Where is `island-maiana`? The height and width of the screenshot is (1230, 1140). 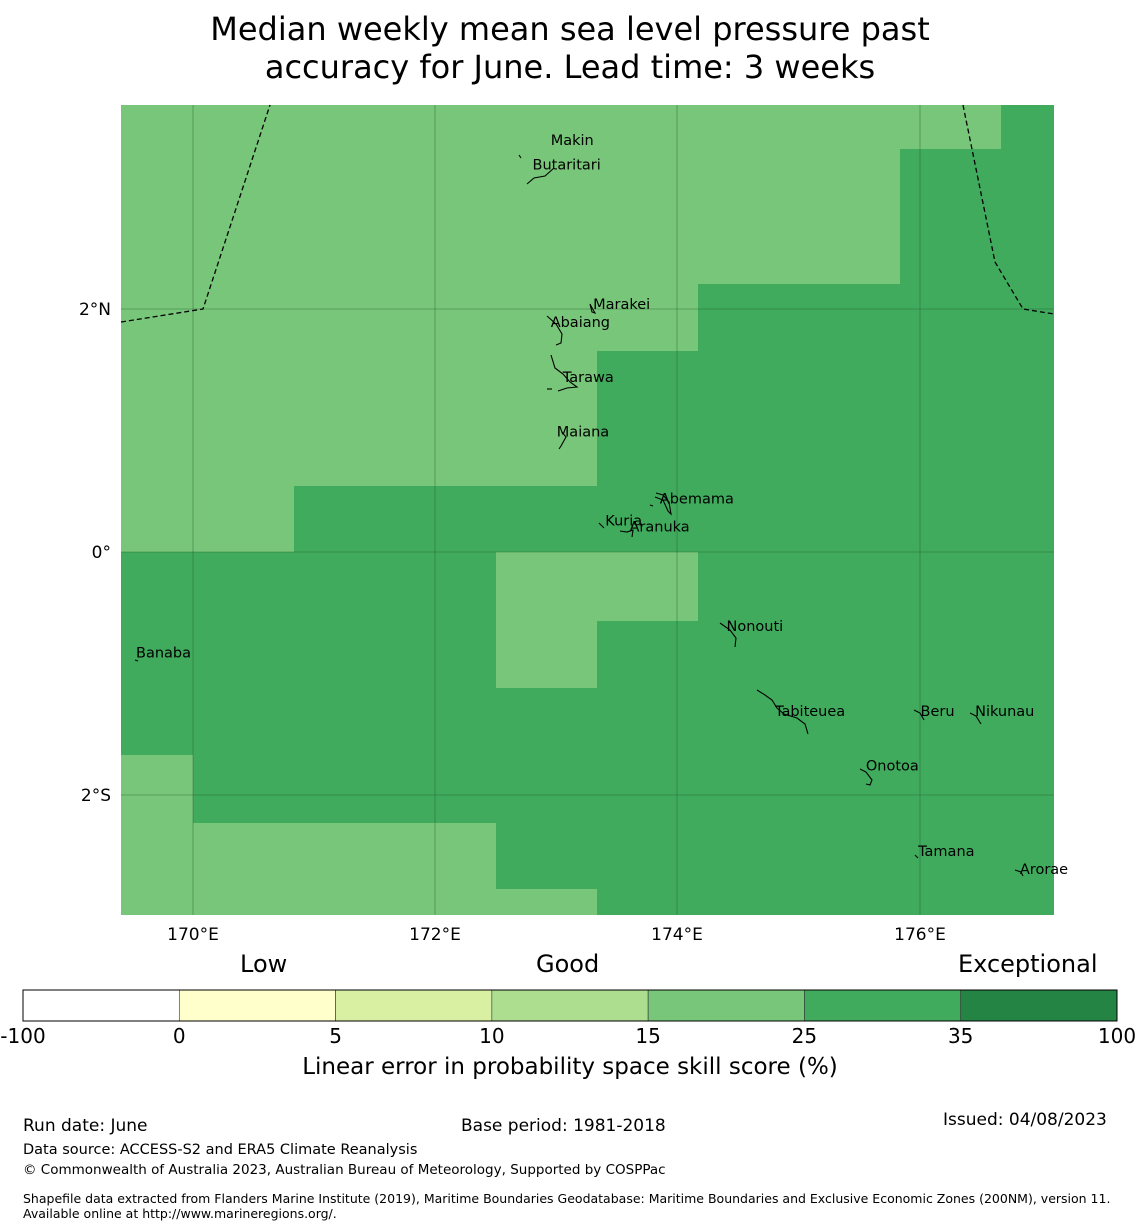 island-maiana is located at coordinates (562, 440).